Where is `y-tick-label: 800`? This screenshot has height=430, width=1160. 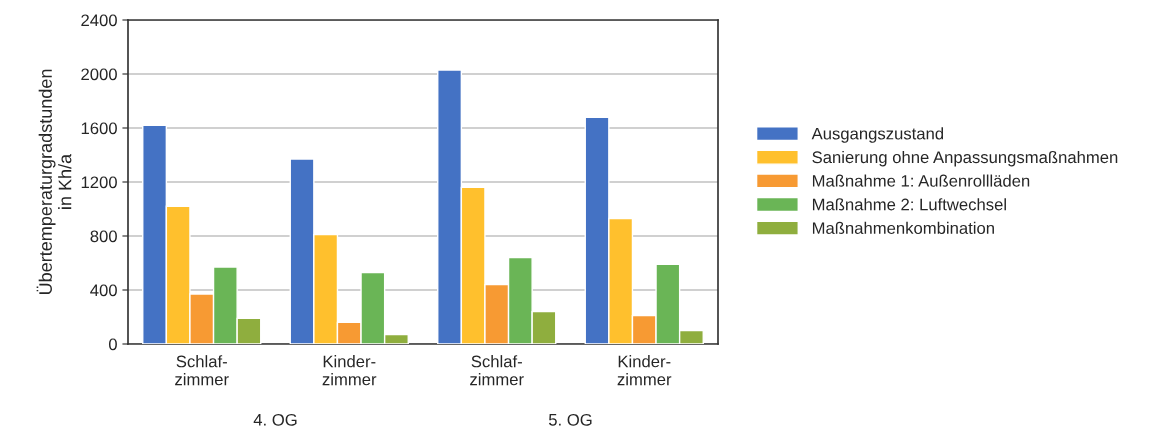
y-tick-label: 800 is located at coordinates (103, 236).